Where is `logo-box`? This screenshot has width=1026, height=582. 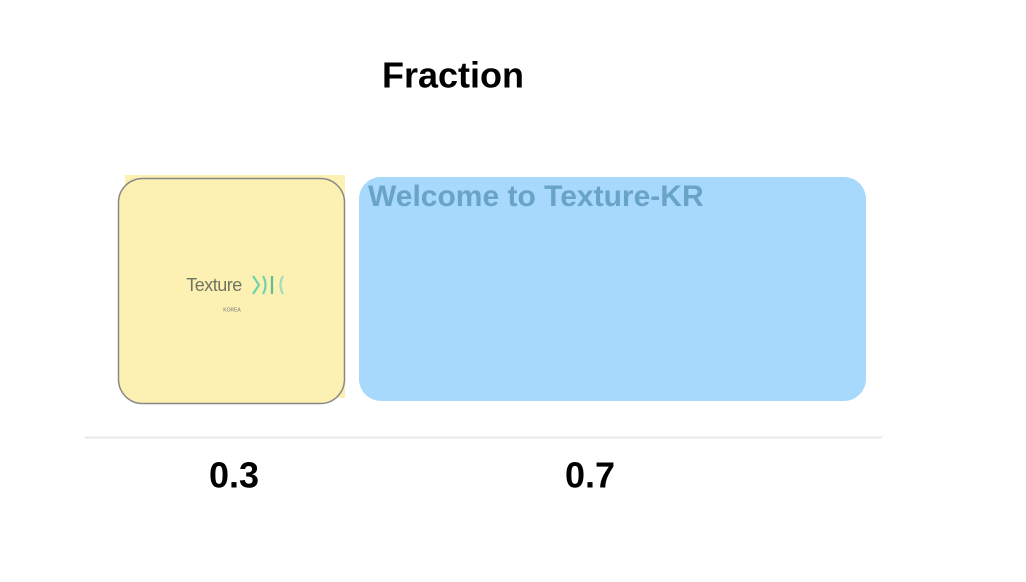 logo-box is located at coordinates (231, 291).